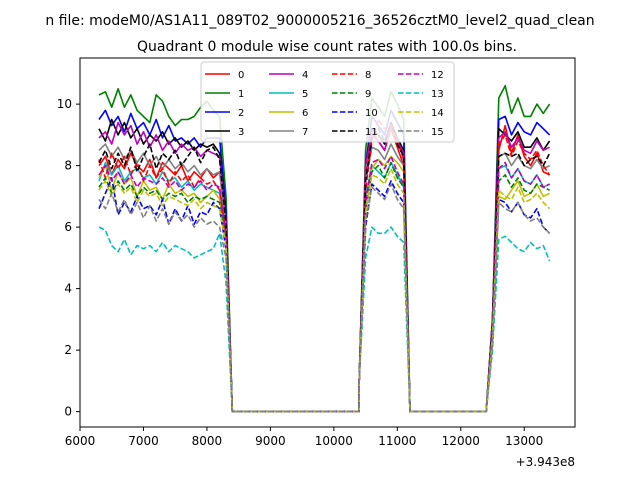 This screenshot has width=640, height=484. I want to click on x-tick-label: 11000, so click(397, 441).